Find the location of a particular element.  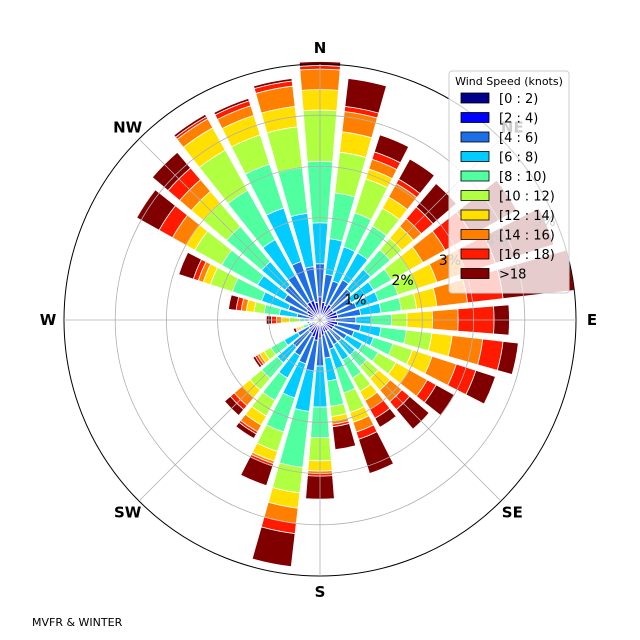

radial-tick-label: 1% is located at coordinates (355, 300).